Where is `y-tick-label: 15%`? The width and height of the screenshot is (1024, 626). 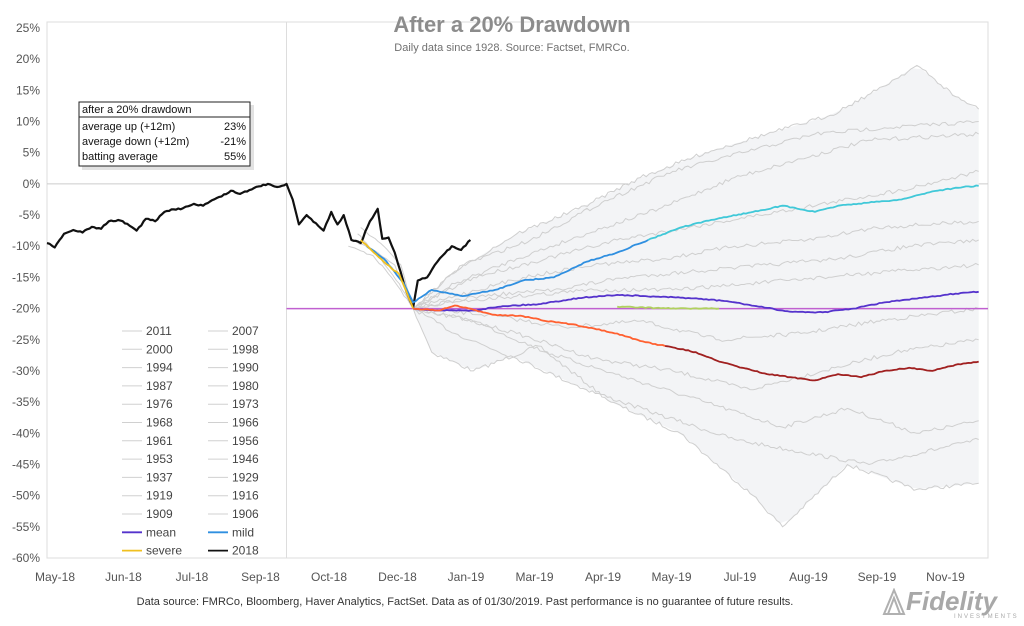 y-tick-label: 15% is located at coordinates (28, 90).